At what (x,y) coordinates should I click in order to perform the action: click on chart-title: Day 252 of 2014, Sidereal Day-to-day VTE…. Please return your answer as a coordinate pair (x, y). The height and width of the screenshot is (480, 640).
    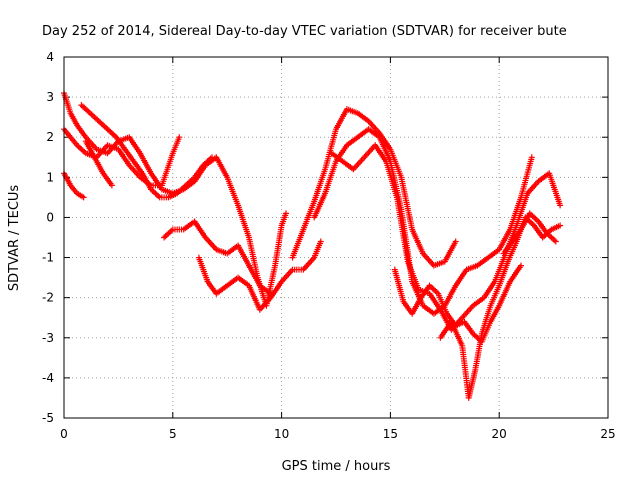
    Looking at the image, I should click on (304, 31).